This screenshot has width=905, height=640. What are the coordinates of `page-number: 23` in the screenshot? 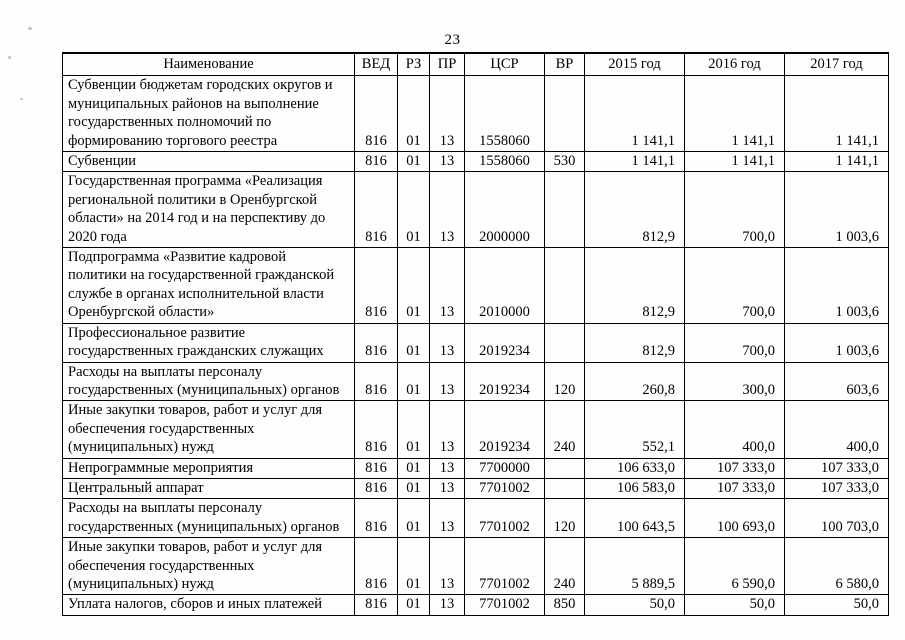 It's located at (452, 40).